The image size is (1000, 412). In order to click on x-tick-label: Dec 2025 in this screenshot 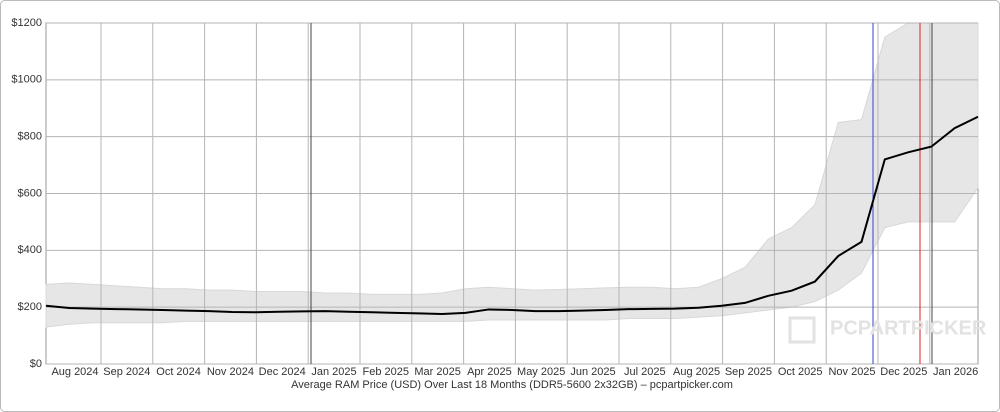, I will do `click(903, 372)`.